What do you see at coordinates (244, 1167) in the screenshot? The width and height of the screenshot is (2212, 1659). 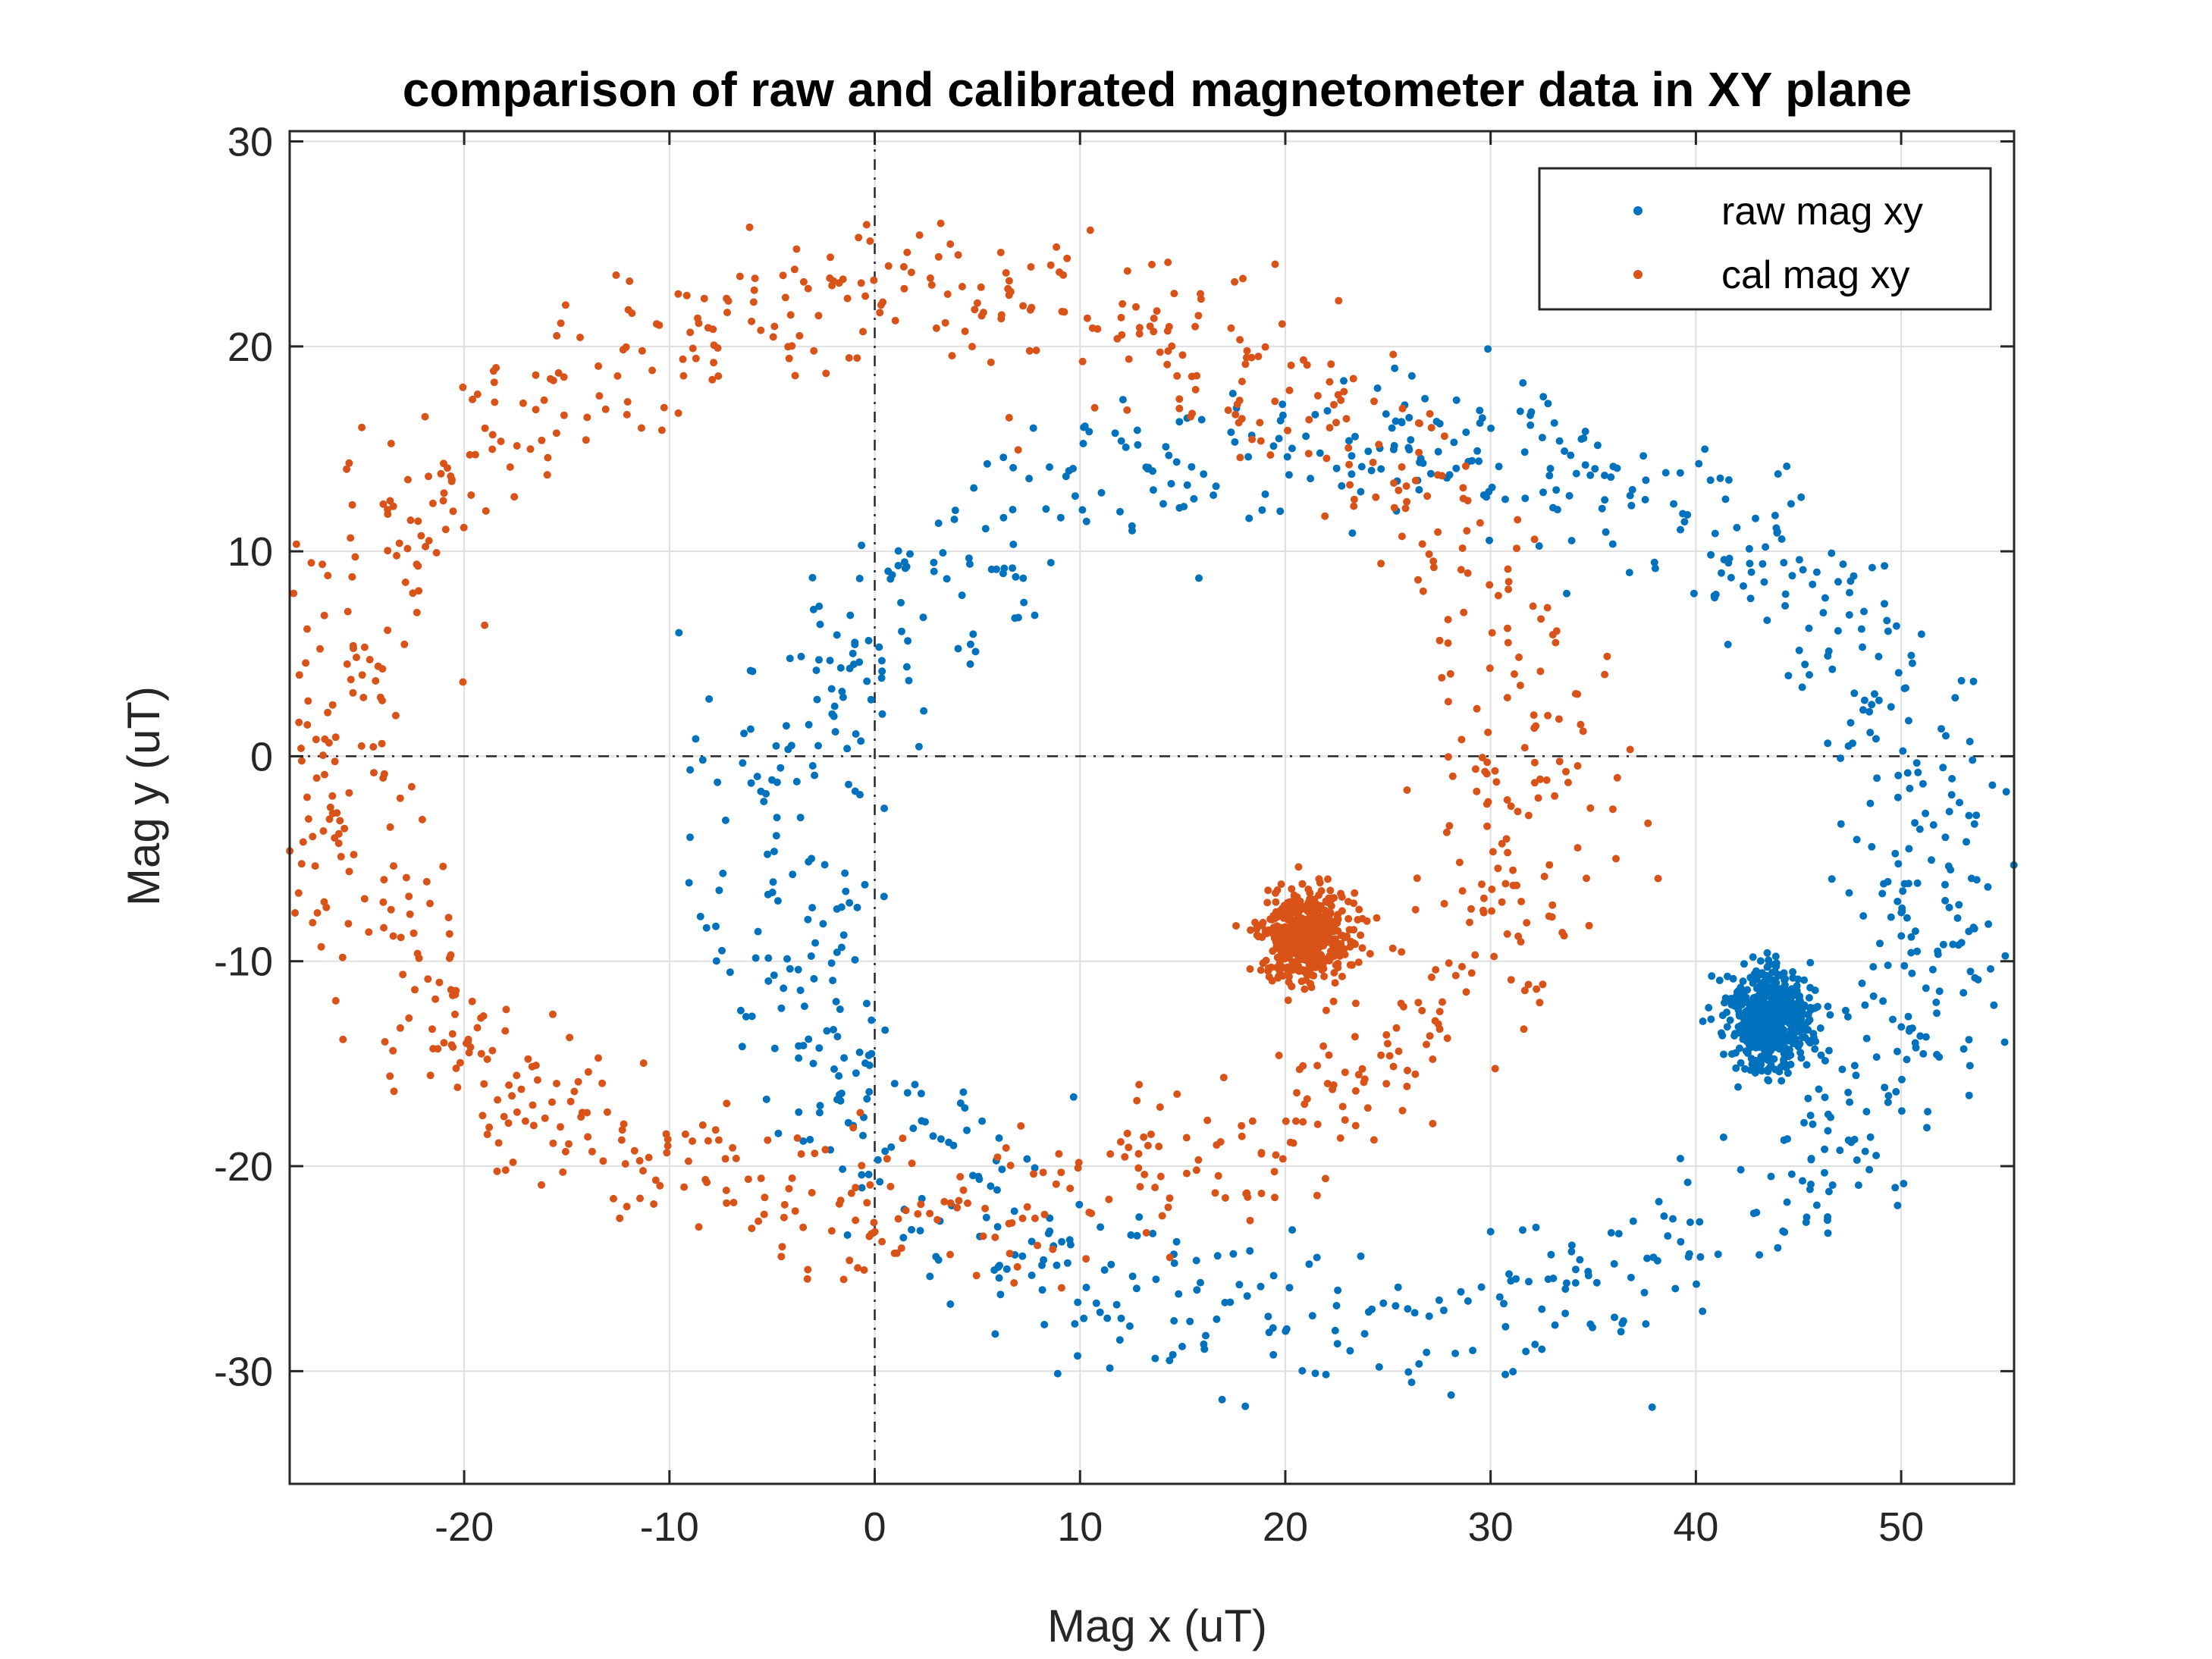 I see `y-tick-label: -20` at bounding box center [244, 1167].